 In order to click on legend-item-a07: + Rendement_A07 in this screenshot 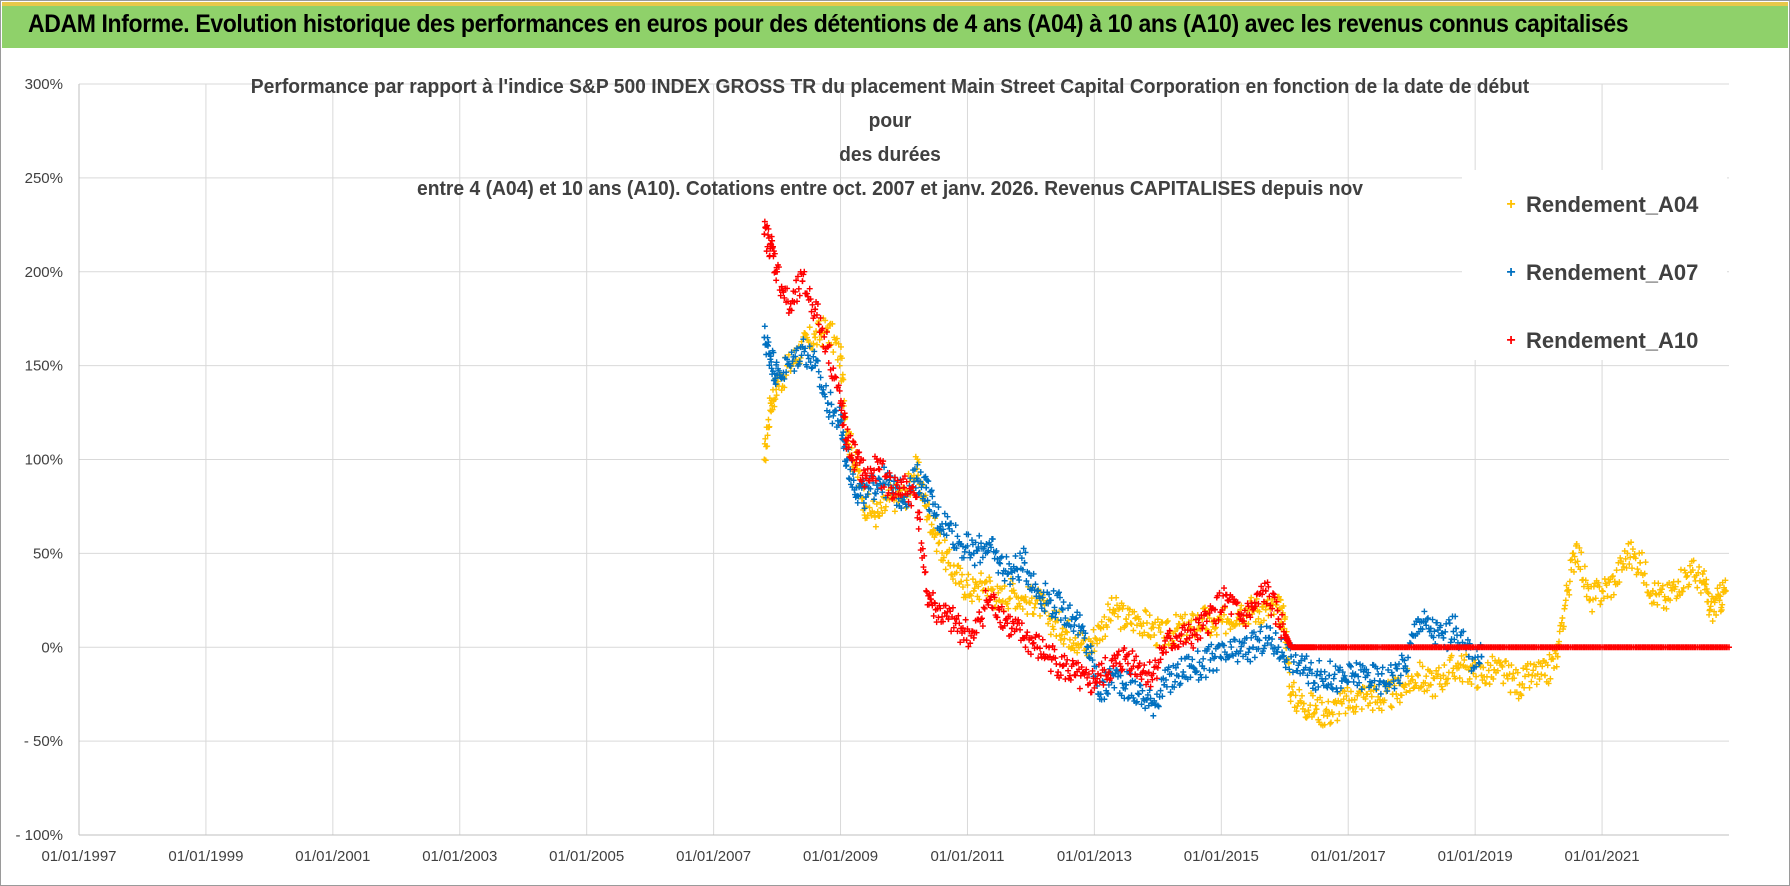, I will do `click(1600, 273)`.